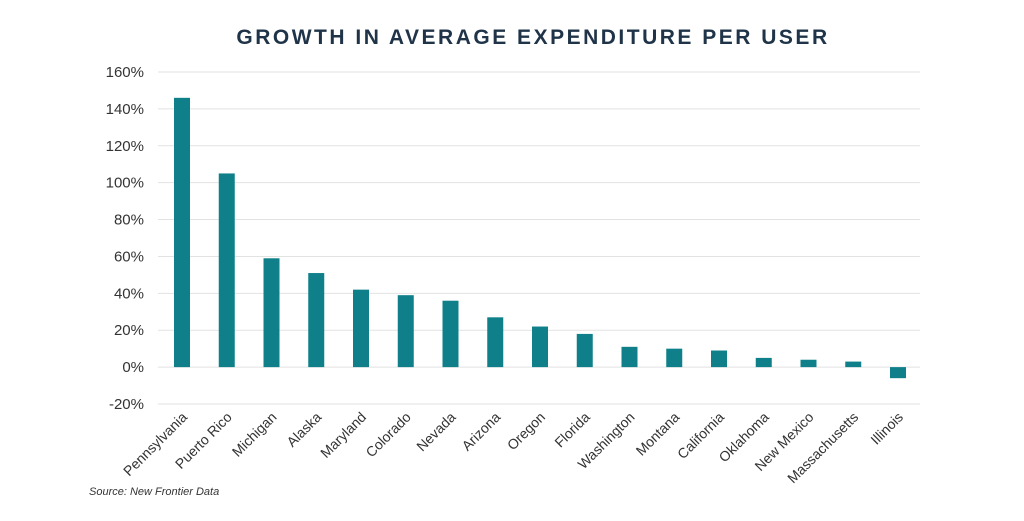  What do you see at coordinates (271, 313) in the screenshot?
I see `bar-michigan` at bounding box center [271, 313].